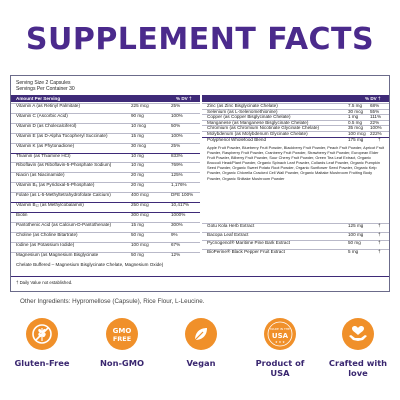 Image resolution: width=400 pixels, height=400 pixels. I want to click on nutrient-name: Gotu Kola Herb Extract, so click(231, 225).